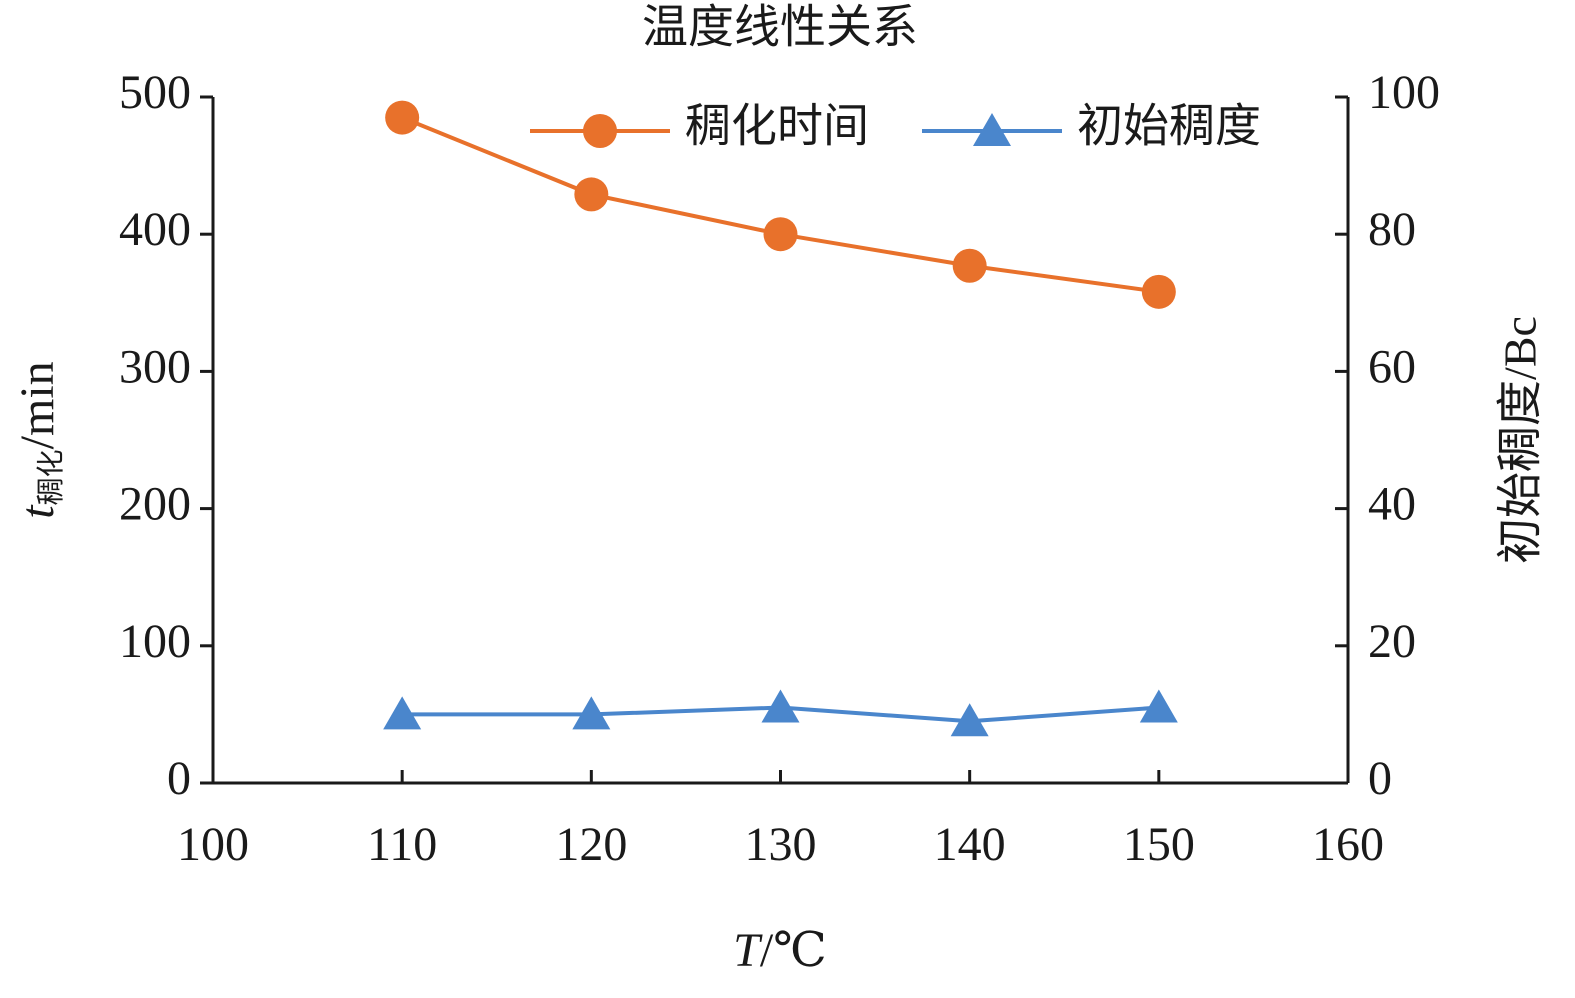 This screenshot has width=1575, height=998. Describe the element at coordinates (1392, 366) in the screenshot. I see `y2-tick-label: 60` at that location.